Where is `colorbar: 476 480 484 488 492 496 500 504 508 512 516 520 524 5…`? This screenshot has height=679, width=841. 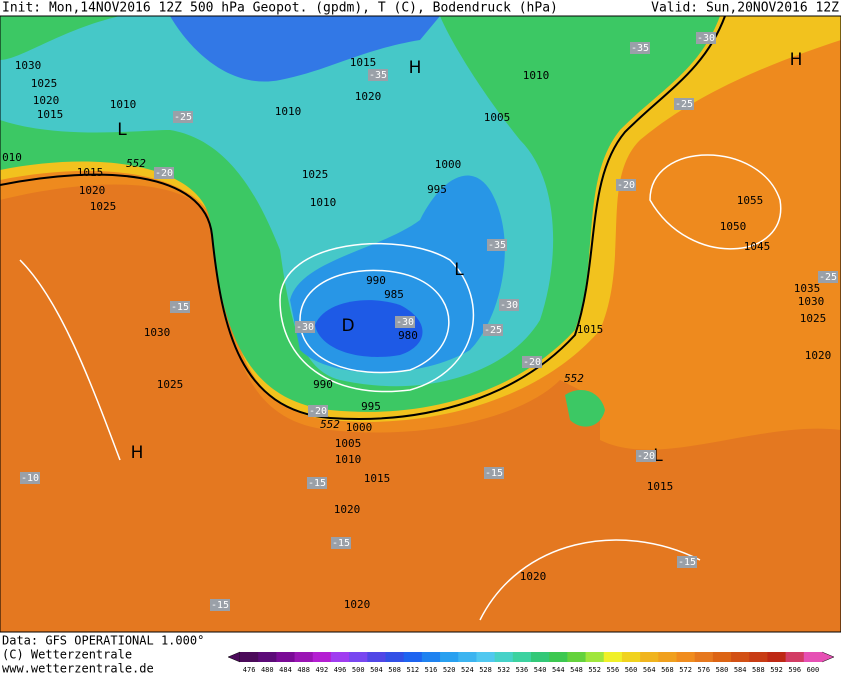
colorbar: 476 480 484 488 492 496 500 504 508 512 516 520 524 5… is located at coordinates (531, 662).